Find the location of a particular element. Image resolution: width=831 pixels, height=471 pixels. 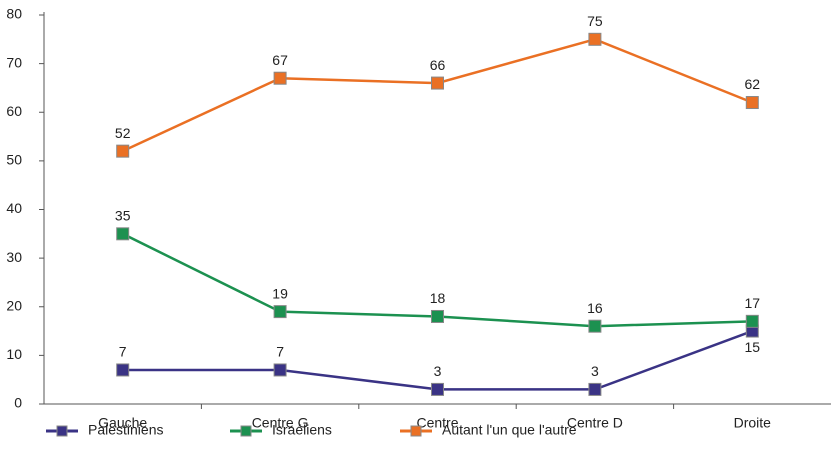

data-label: 75 is located at coordinates (595, 21).